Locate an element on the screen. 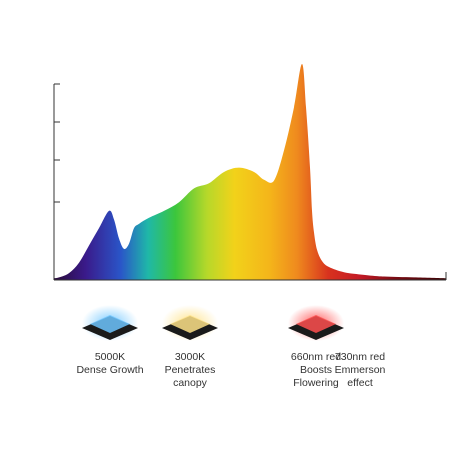 This screenshot has height=460, width=460. led-label-line: Dense Growth is located at coordinates (110, 370).